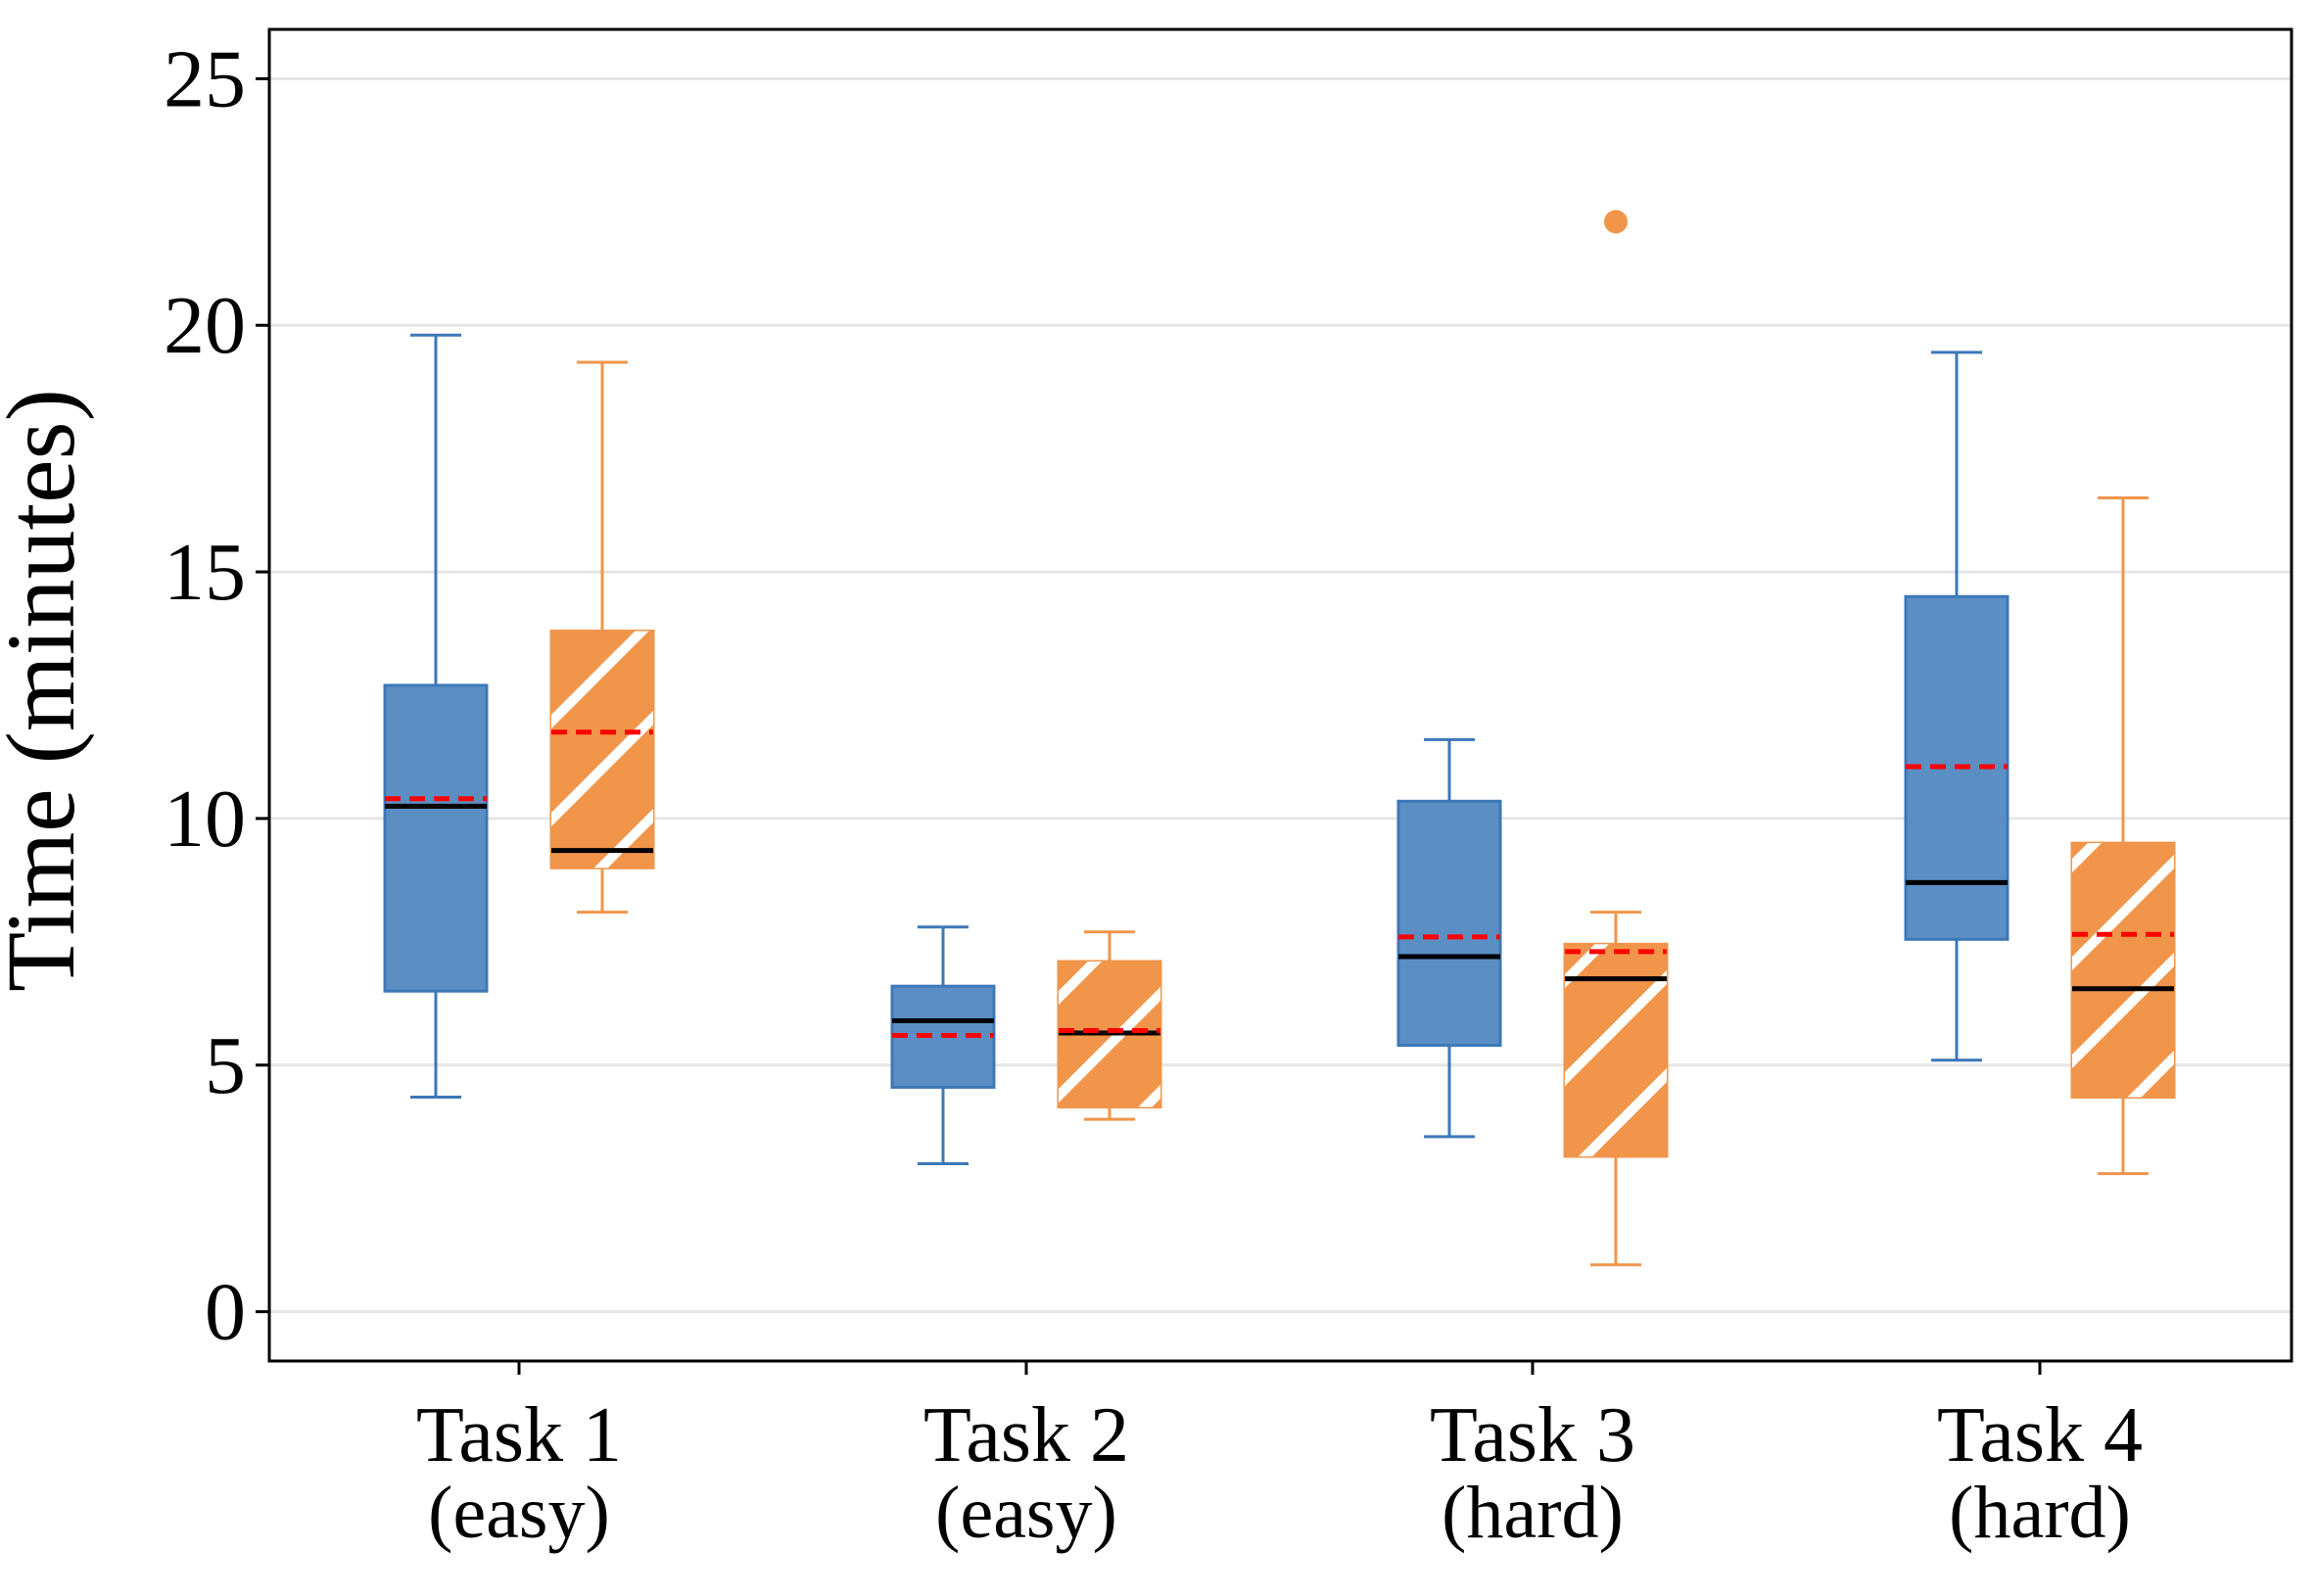 The image size is (2316, 1596). What do you see at coordinates (205, 819) in the screenshot?
I see `y-tick-label: 10` at bounding box center [205, 819].